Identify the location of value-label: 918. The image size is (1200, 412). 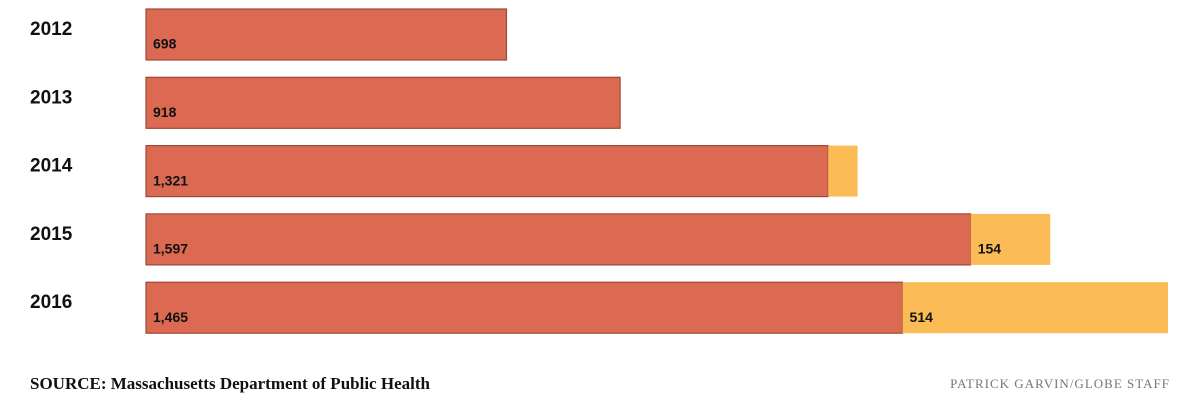
(165, 112).